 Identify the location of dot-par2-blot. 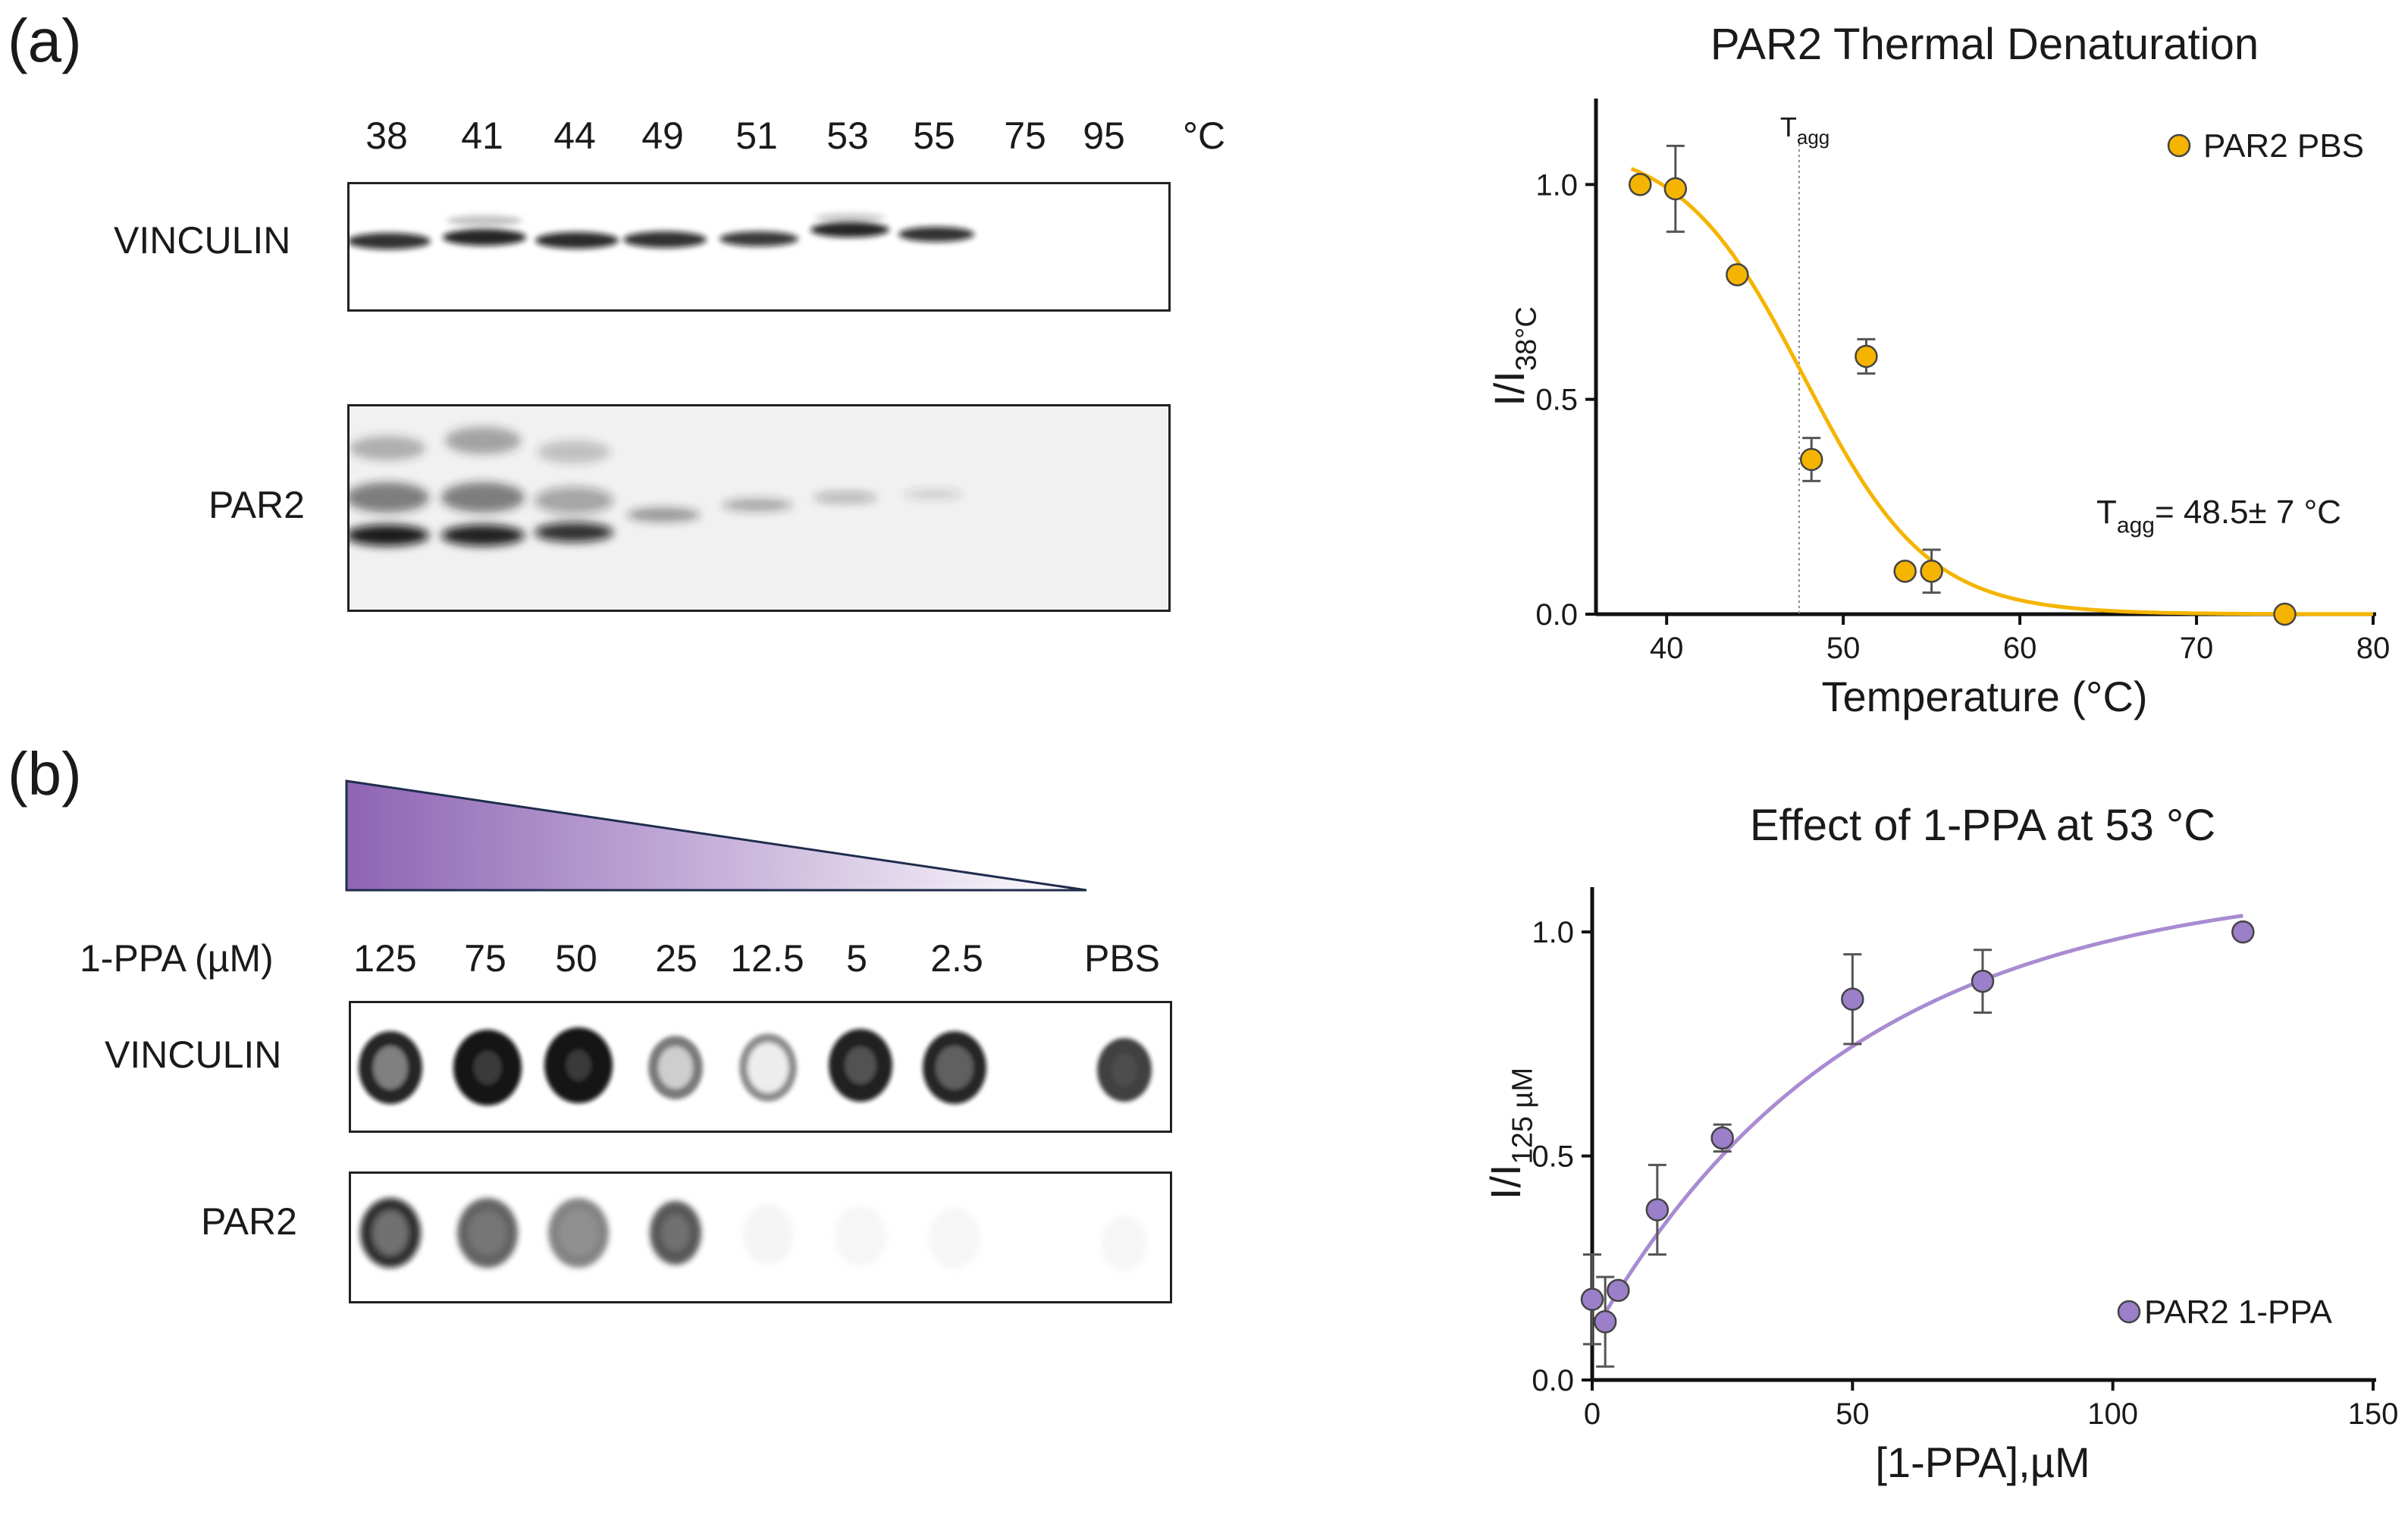
(760, 1237).